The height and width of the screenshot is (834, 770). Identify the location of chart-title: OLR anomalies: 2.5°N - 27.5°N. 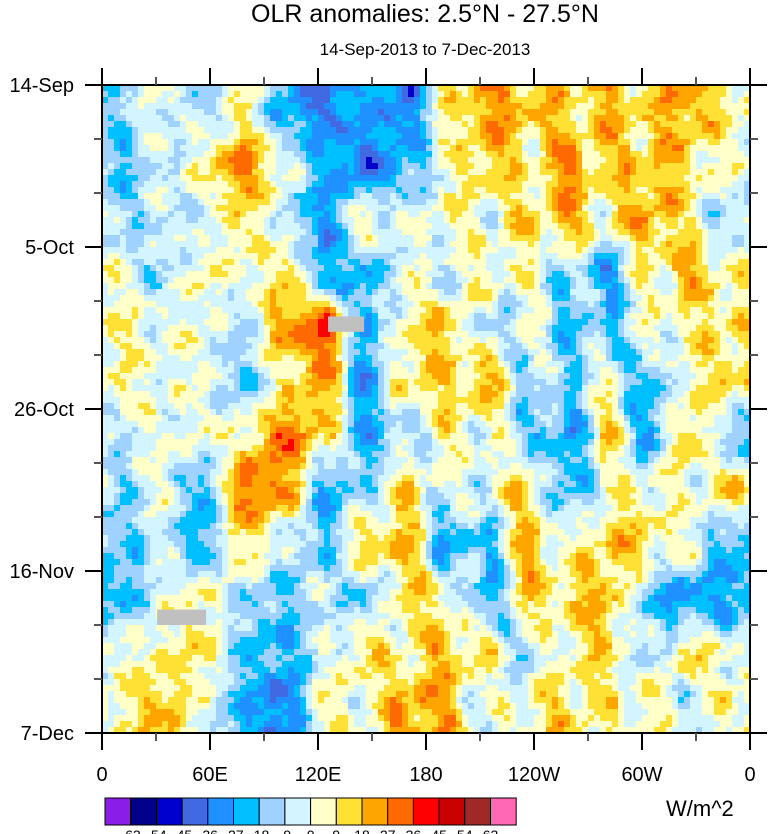
(425, 14).